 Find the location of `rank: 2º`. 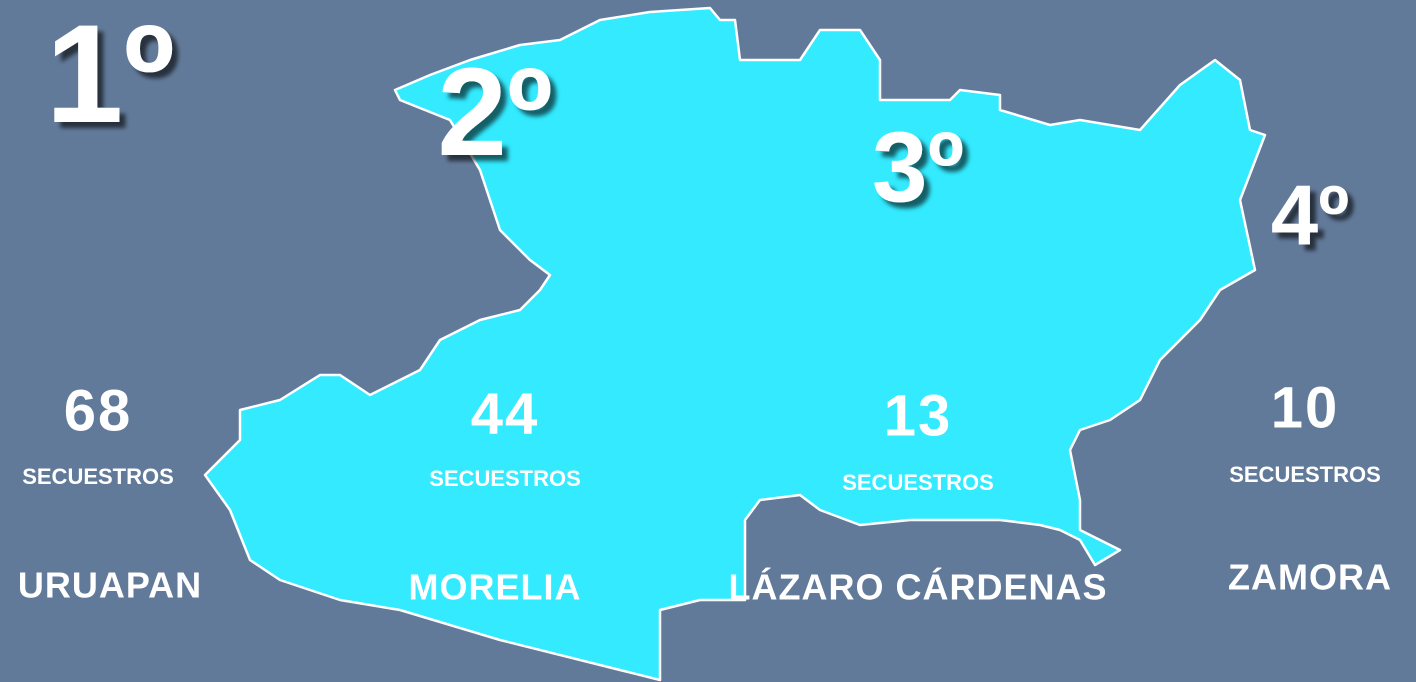

rank: 2º is located at coordinates (494, 112).